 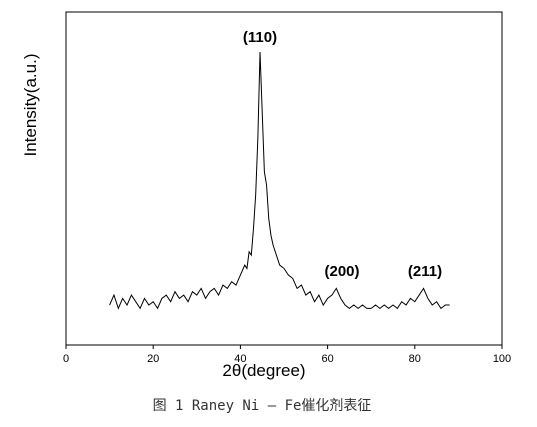 I want to click on x-tick-label: 40, so click(x=240, y=359).